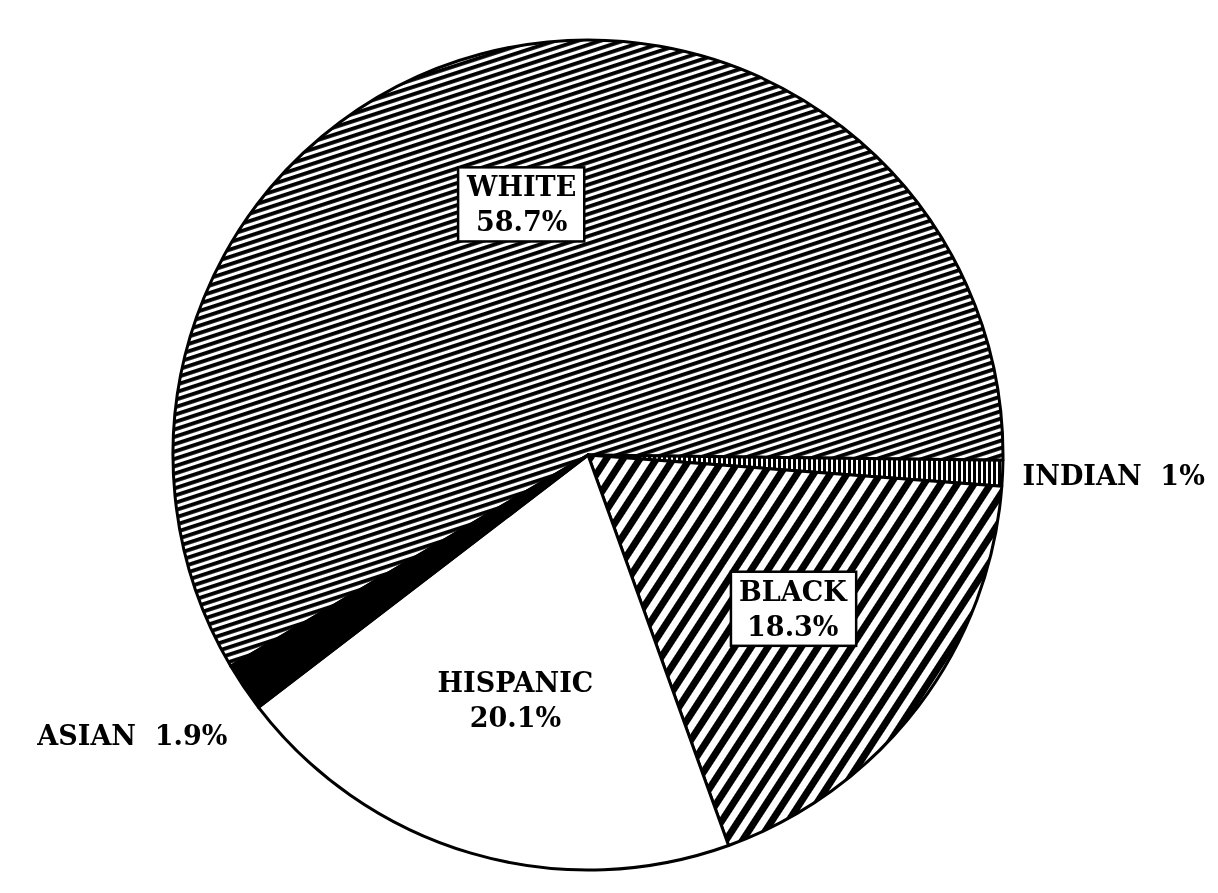 Image resolution: width=1218 pixels, height=893 pixels. I want to click on data-label: 58.7%, so click(521, 222).